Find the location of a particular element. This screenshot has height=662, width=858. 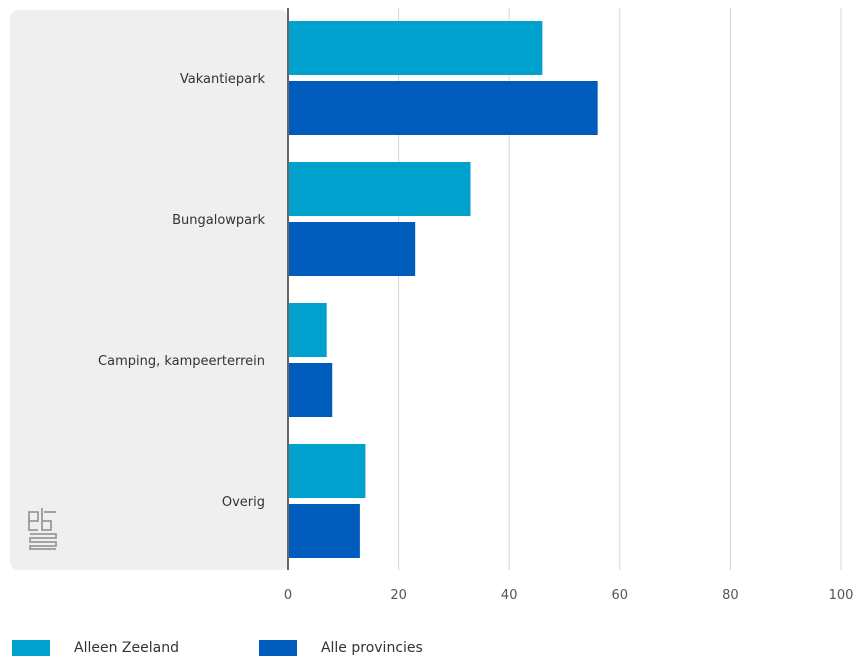

legend: Alleen Zeeland Alle provincies is located at coordinates (257, 648).